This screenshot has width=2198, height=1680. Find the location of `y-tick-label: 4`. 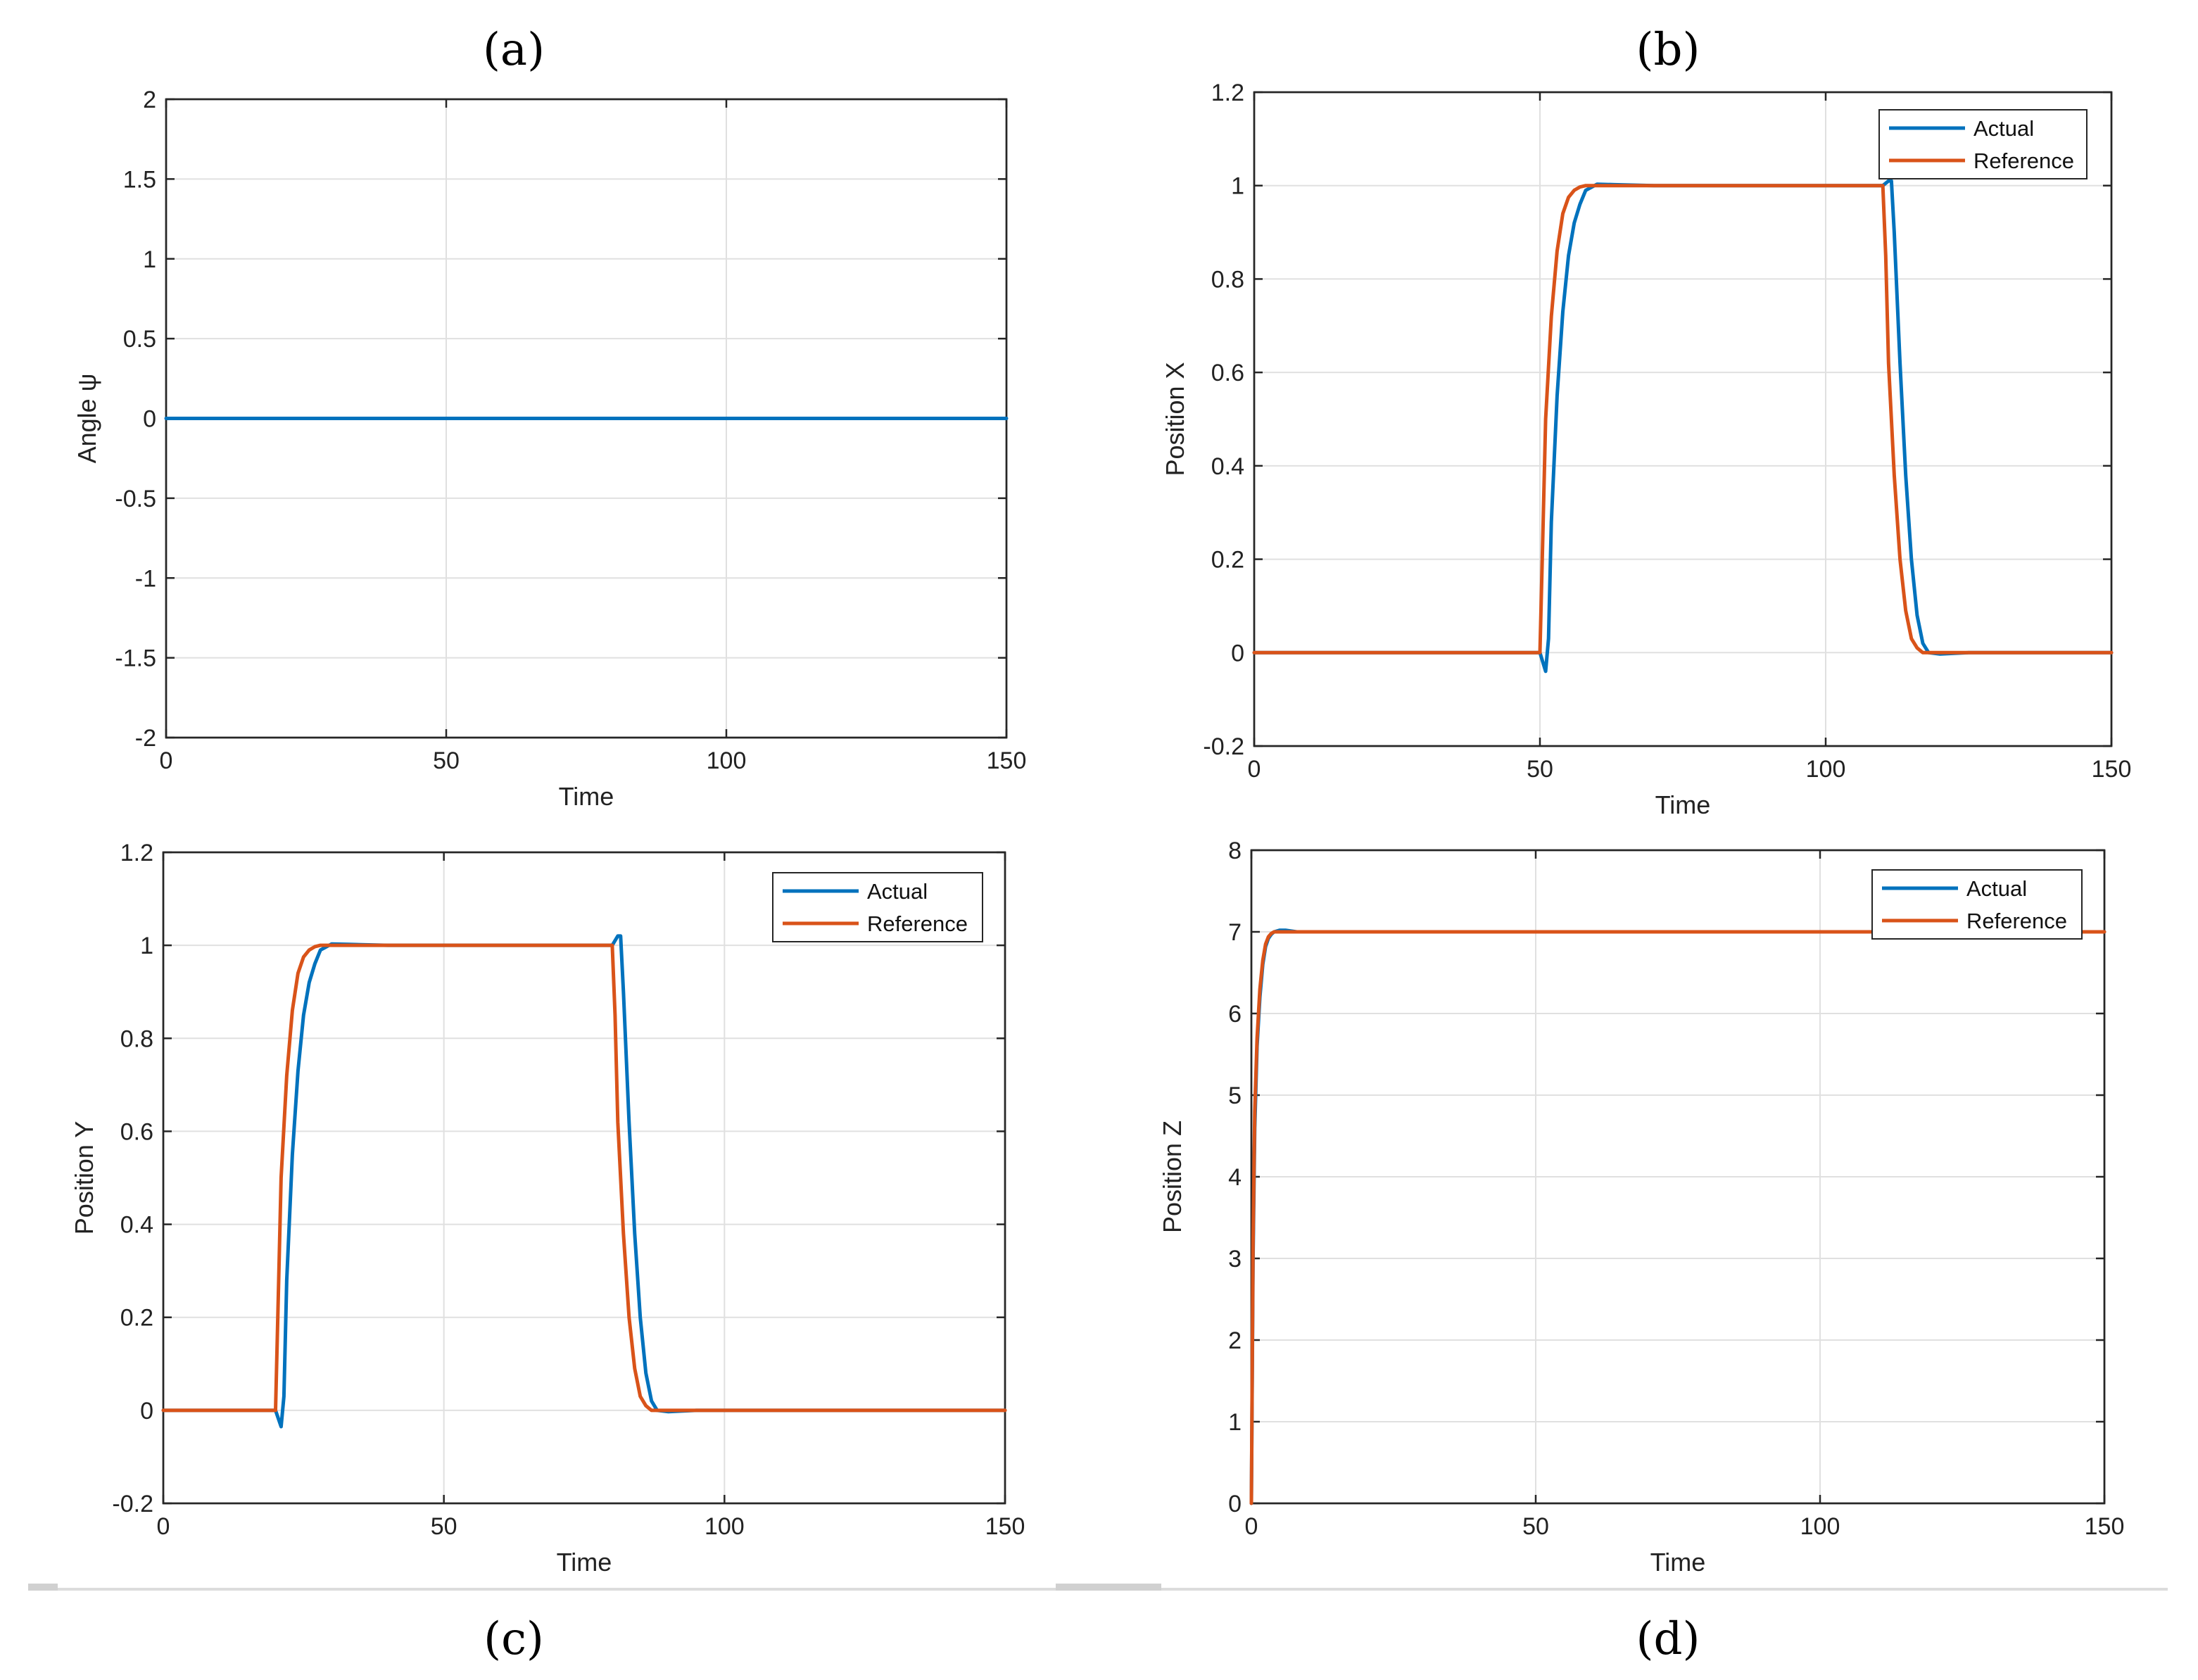

y-tick-label: 4 is located at coordinates (1235, 1177).